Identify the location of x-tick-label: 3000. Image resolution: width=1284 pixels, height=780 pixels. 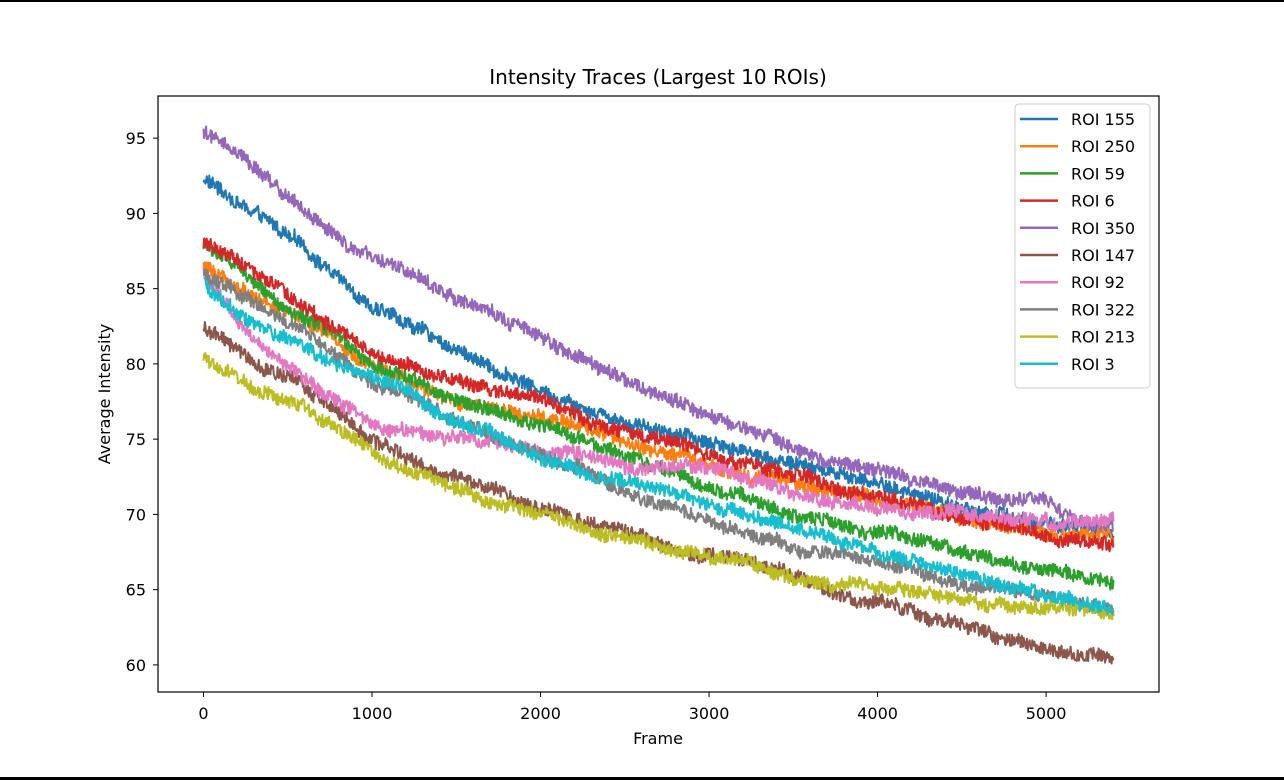
(709, 713).